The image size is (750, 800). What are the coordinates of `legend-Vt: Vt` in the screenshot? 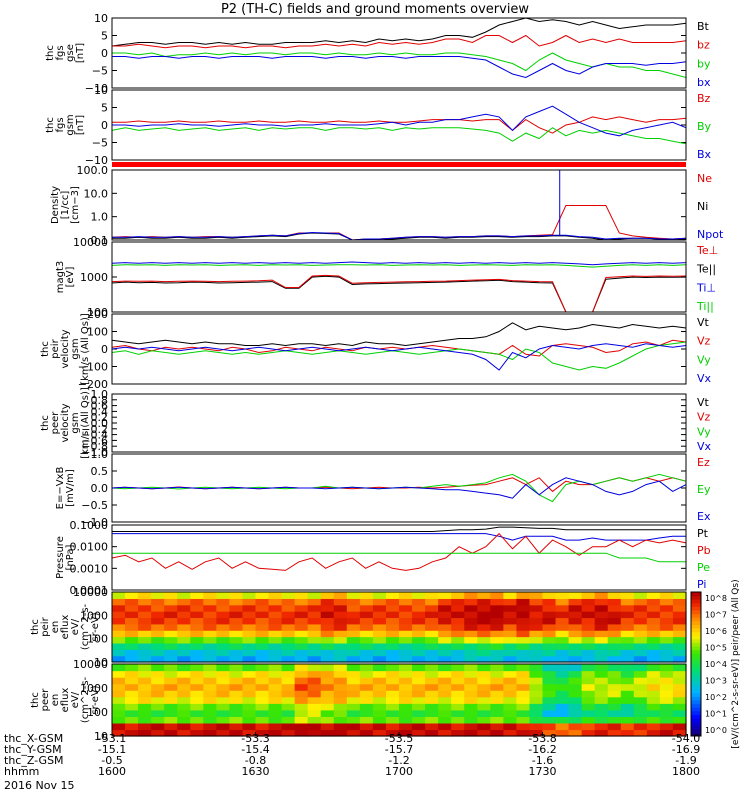 It's located at (703, 322).